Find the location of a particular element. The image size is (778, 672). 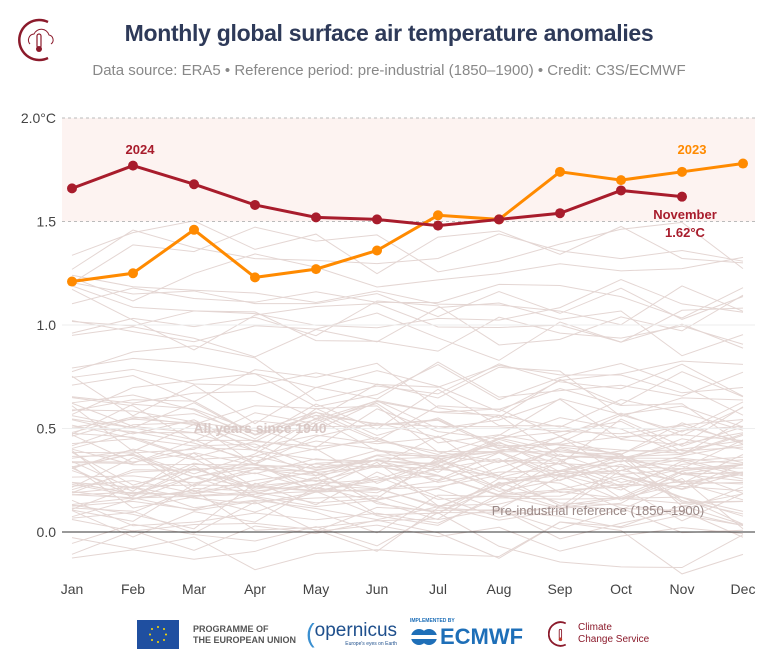

y-tick-label: 0.0 is located at coordinates (47, 532).